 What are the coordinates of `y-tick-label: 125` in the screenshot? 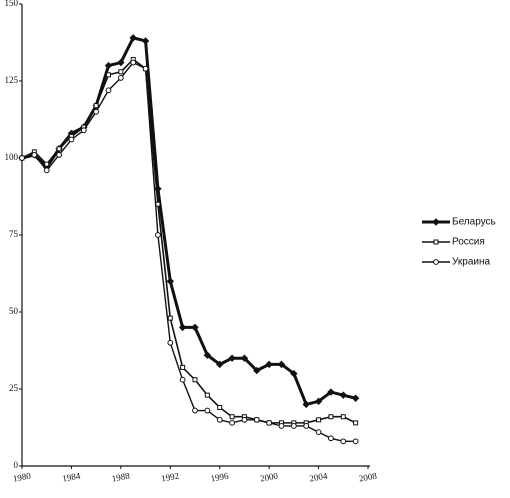 It's located at (12, 80).